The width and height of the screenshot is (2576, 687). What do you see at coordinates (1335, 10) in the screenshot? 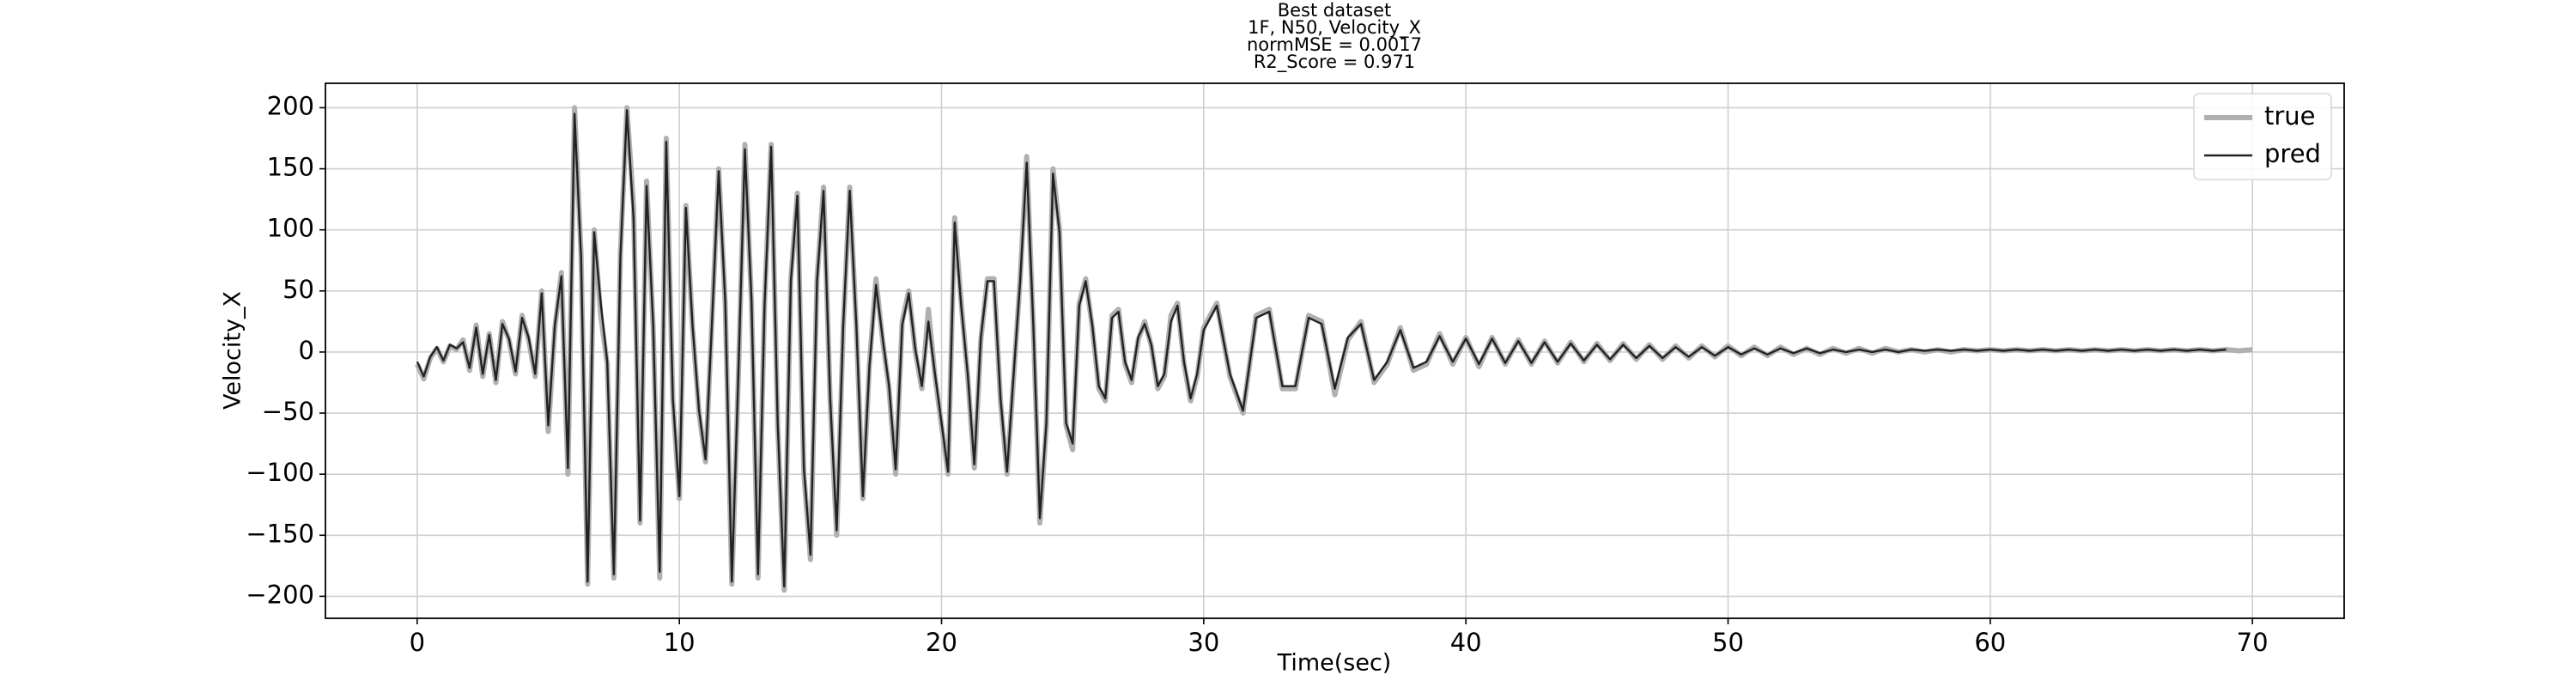
I see `chart-title: Best dataset` at bounding box center [1335, 10].